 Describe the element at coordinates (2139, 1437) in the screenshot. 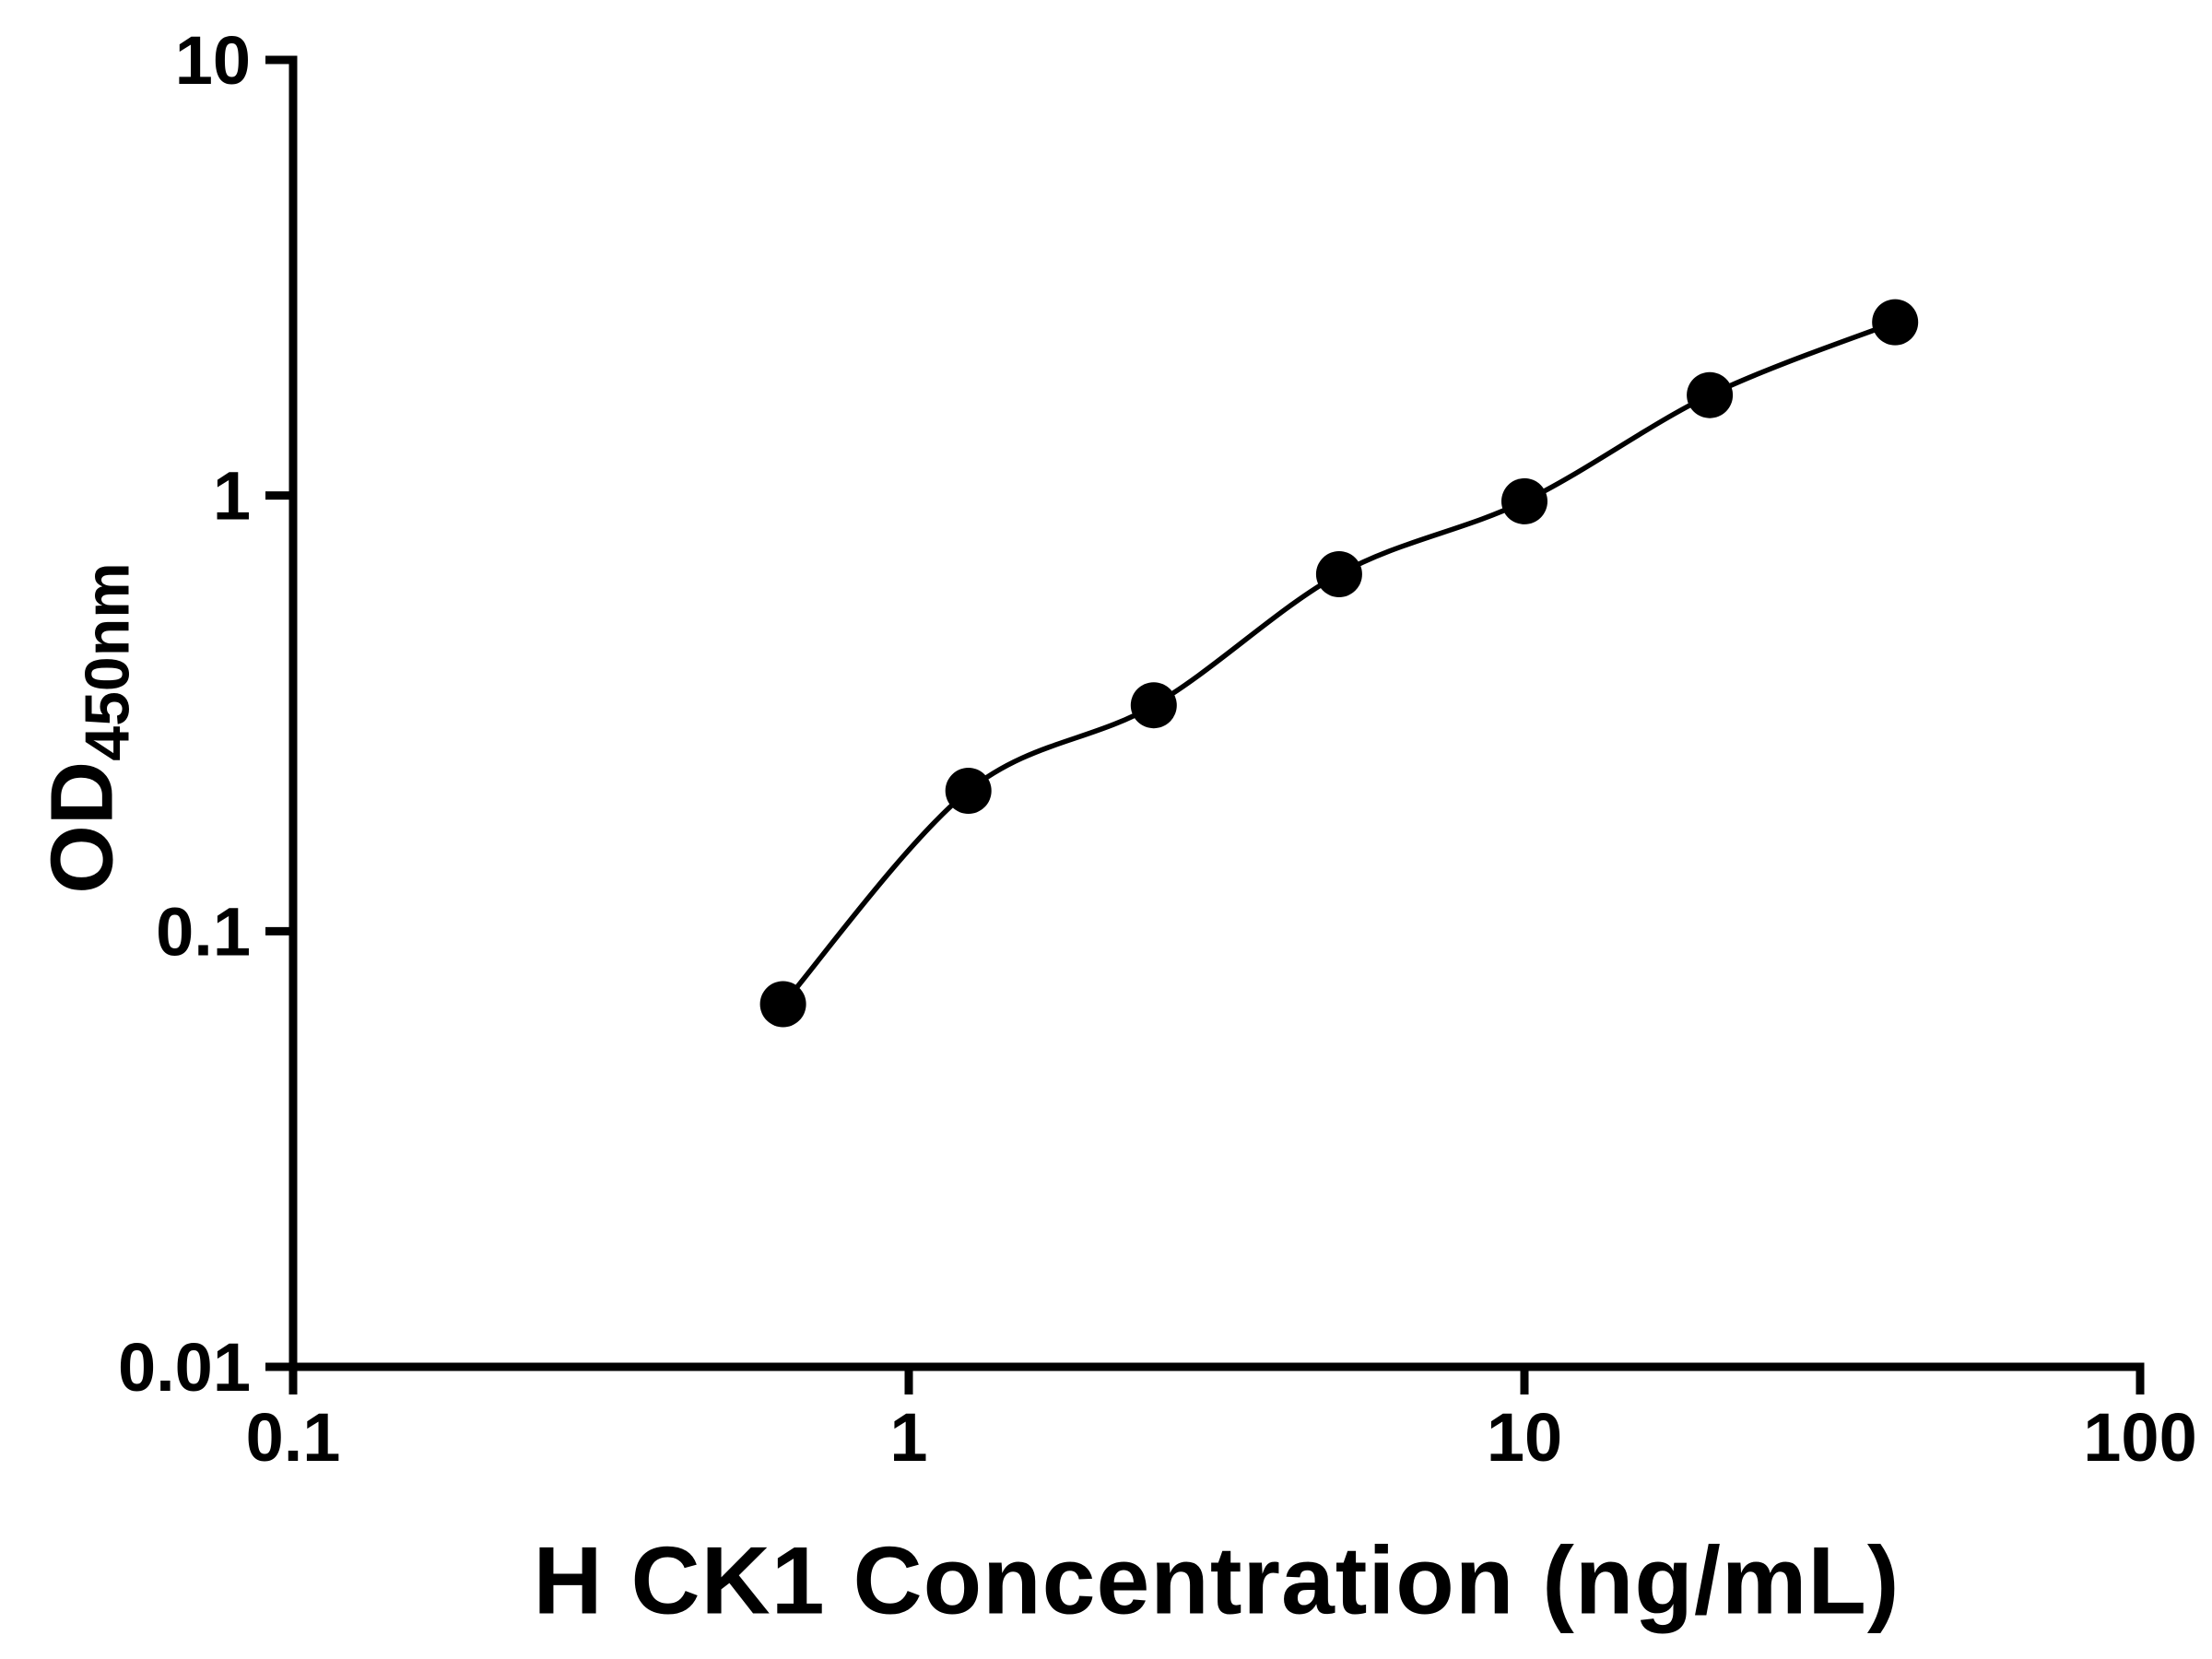

I see `x-tick-label: 100` at that location.